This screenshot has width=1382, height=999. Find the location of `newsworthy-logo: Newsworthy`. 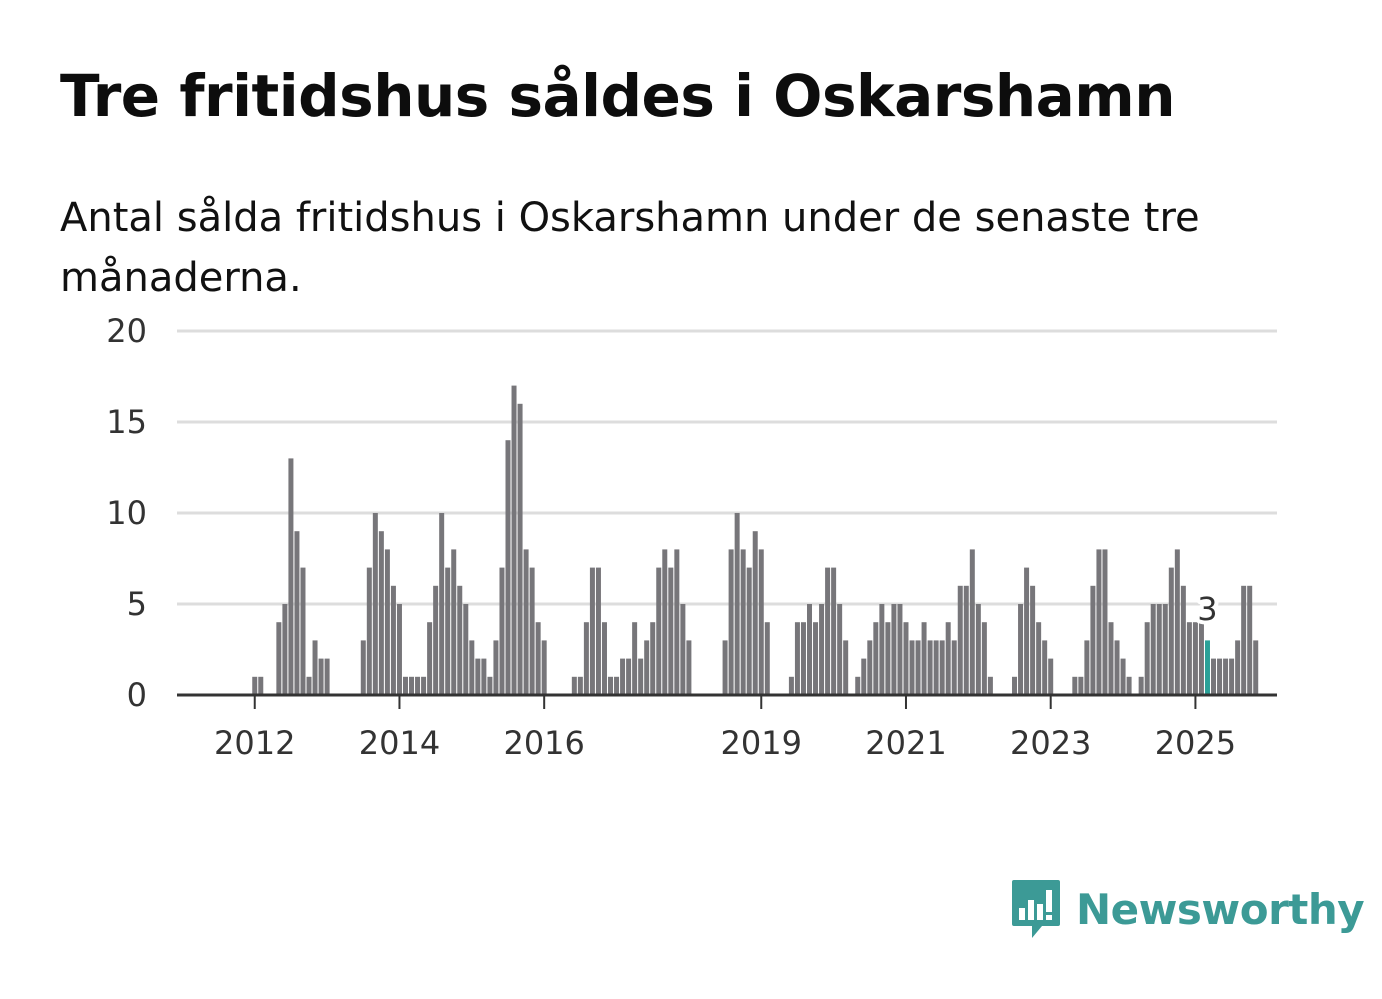

newsworthy-logo: Newsworthy is located at coordinates (1187, 909).